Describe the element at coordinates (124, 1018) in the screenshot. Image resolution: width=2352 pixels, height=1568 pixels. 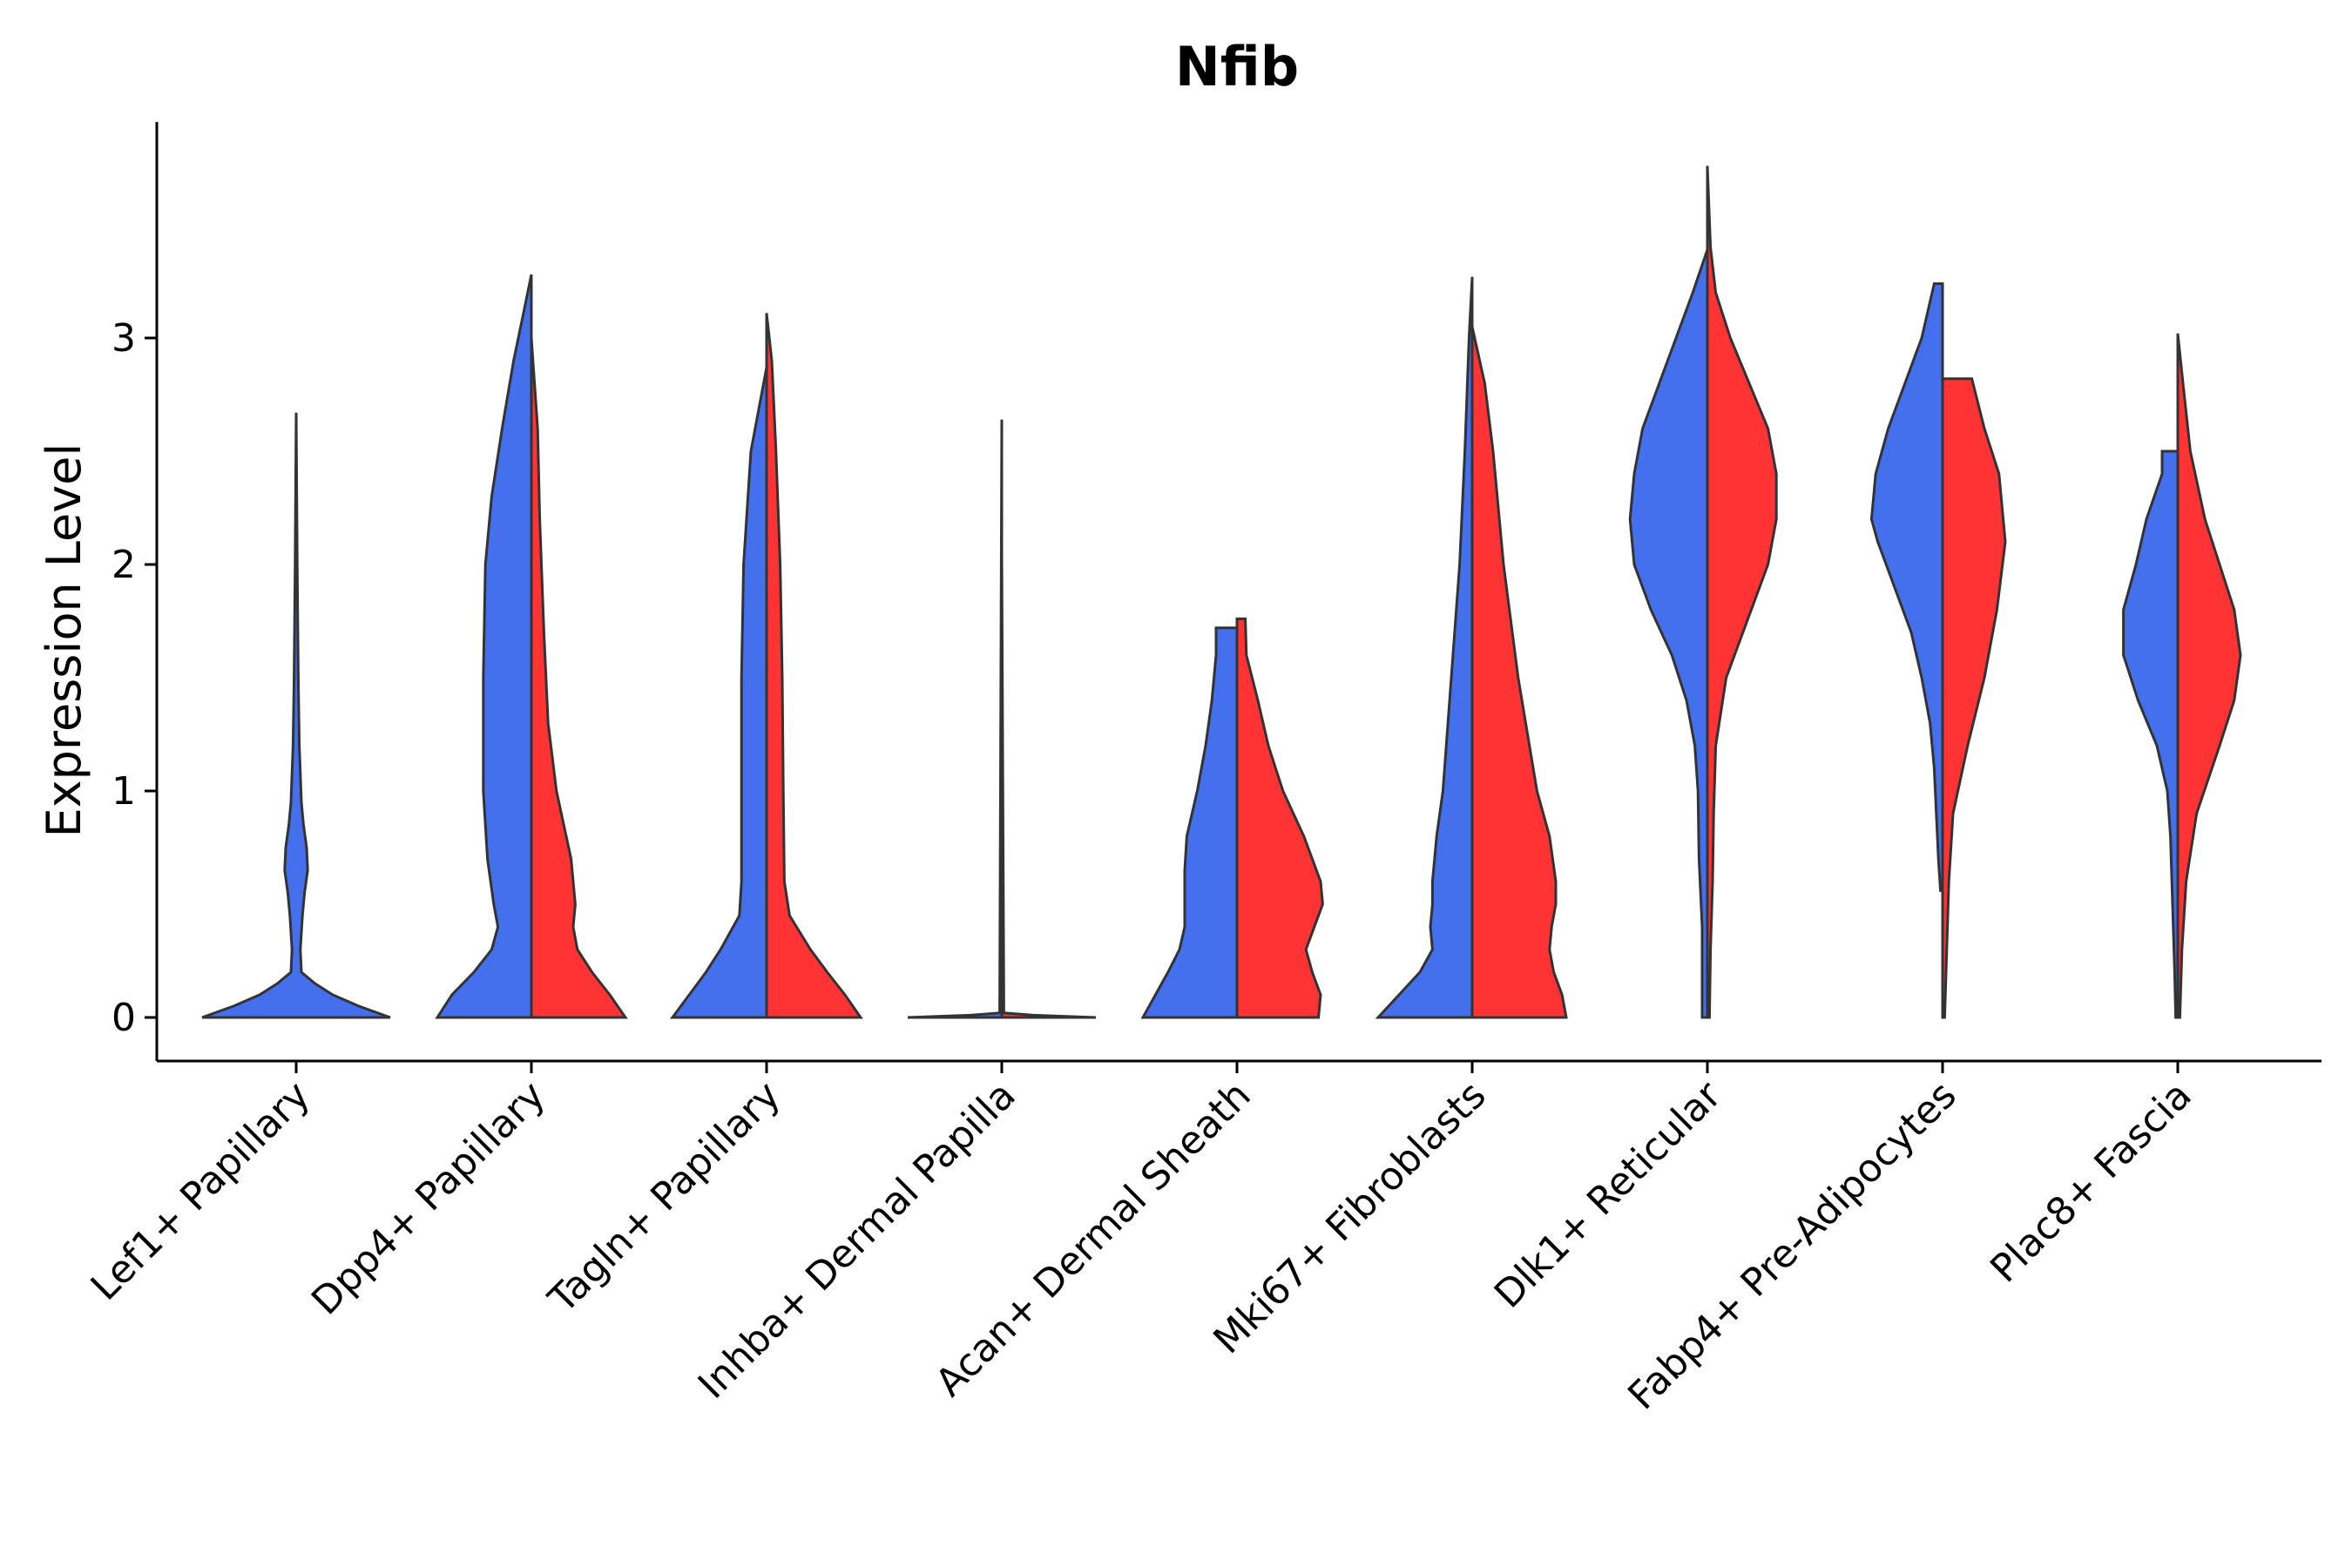
I see `y-tick-label: 0` at that location.